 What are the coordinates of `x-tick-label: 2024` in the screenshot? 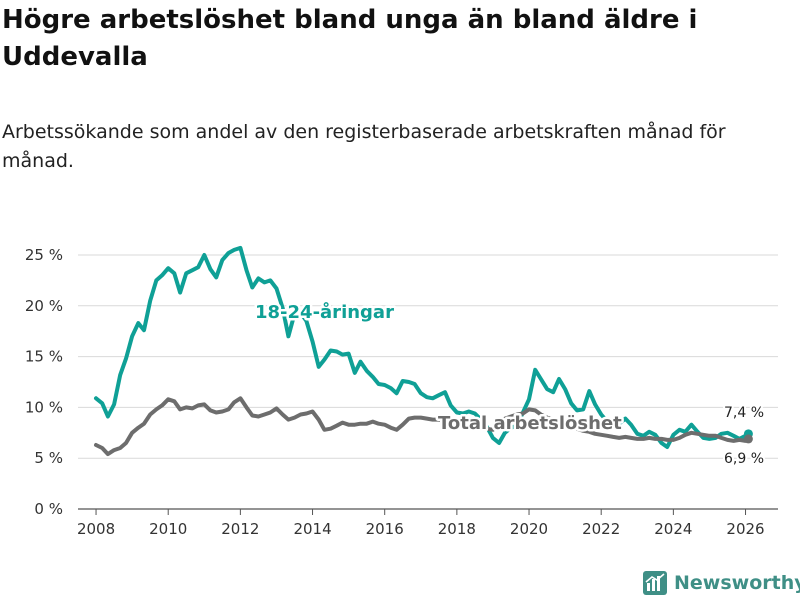 It's located at (673, 529).